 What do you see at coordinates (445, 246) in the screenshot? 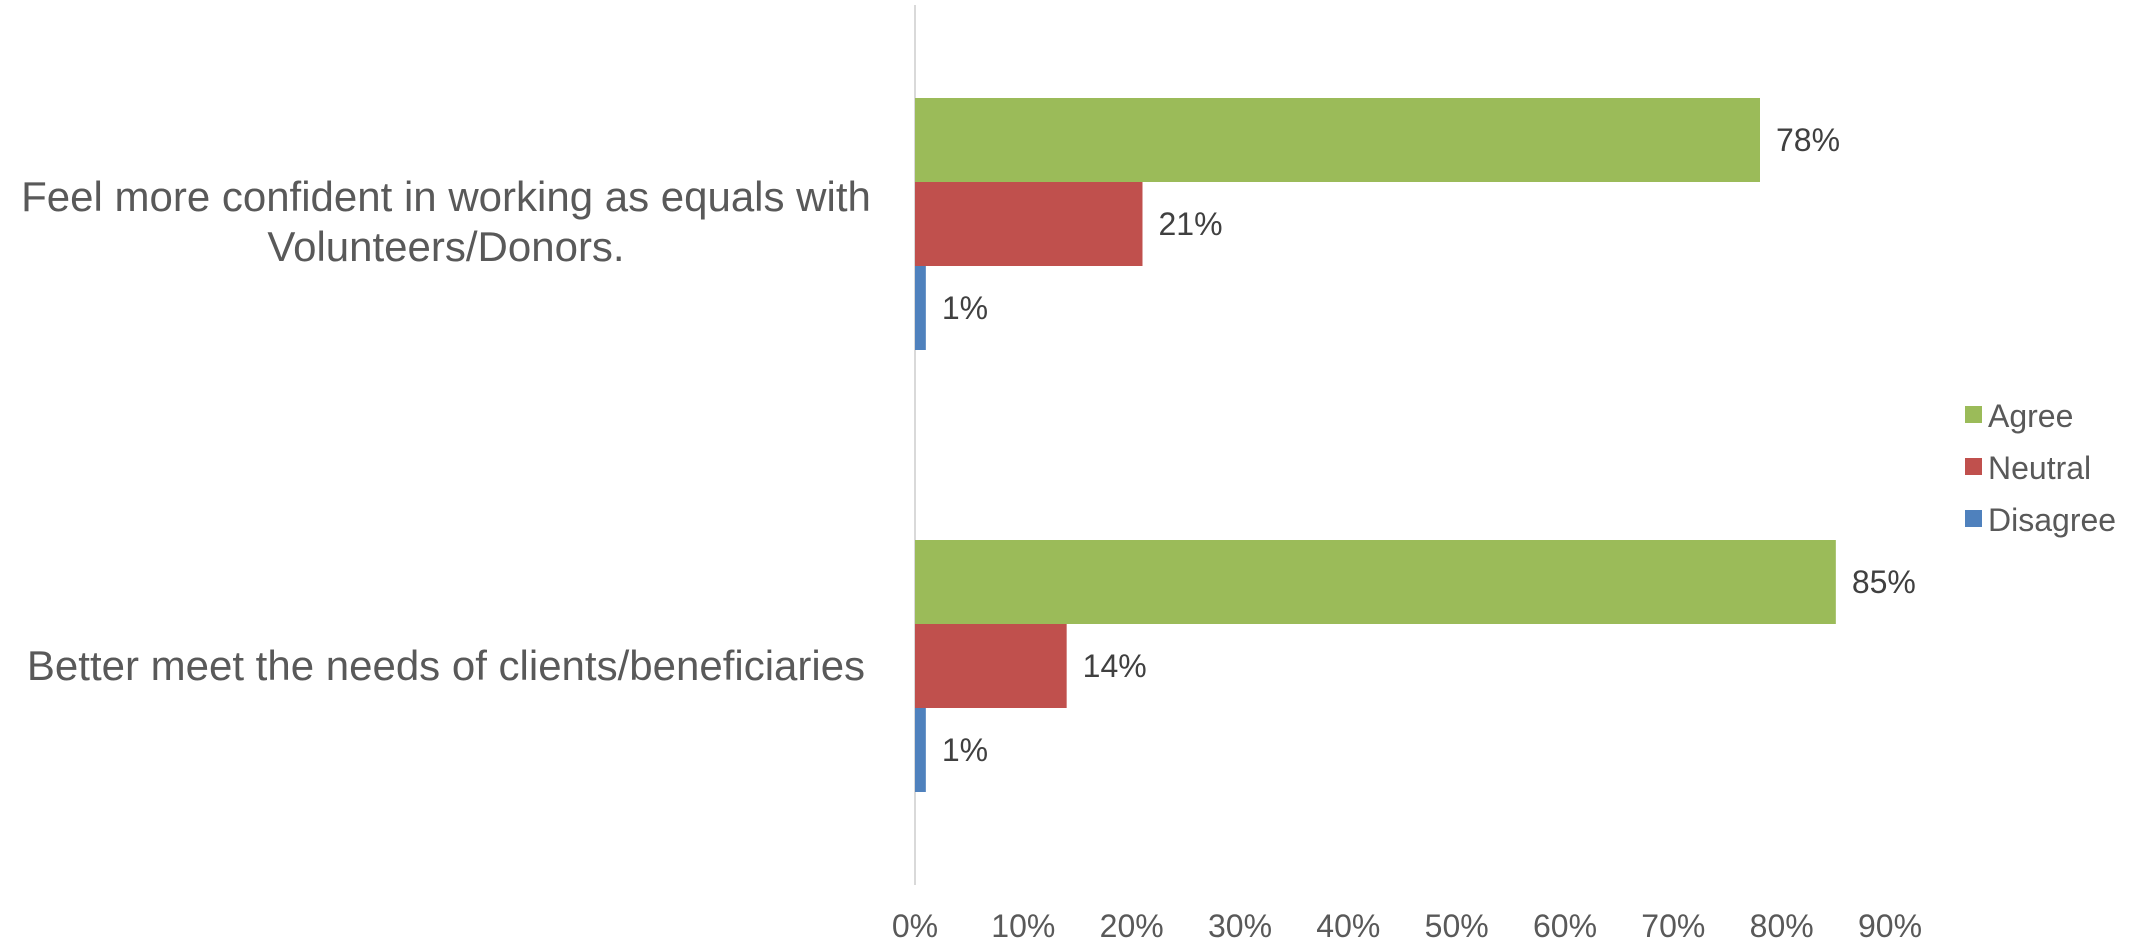
I see `category-label-0-line-1: Volunteers/Donors.` at bounding box center [445, 246].